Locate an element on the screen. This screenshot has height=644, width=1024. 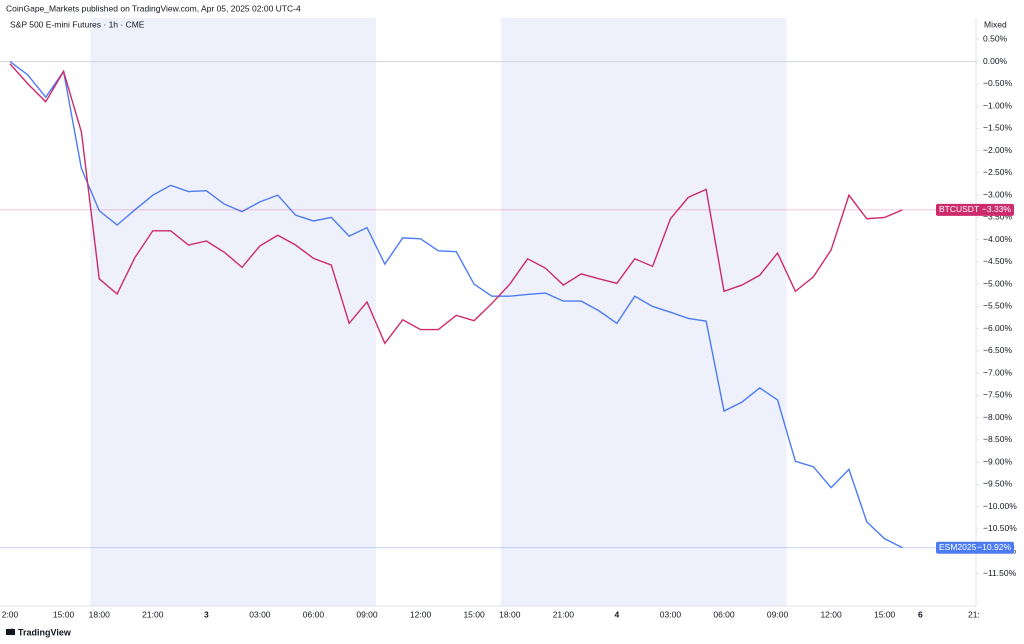
logo-text: TradingView is located at coordinates (45, 632).